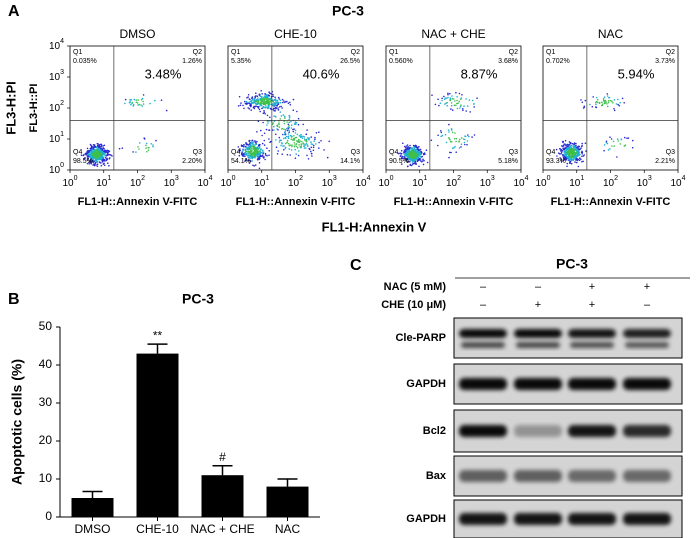  Describe the element at coordinates (650, 178) in the screenshot. I see `tick-exp: 3` at that location.